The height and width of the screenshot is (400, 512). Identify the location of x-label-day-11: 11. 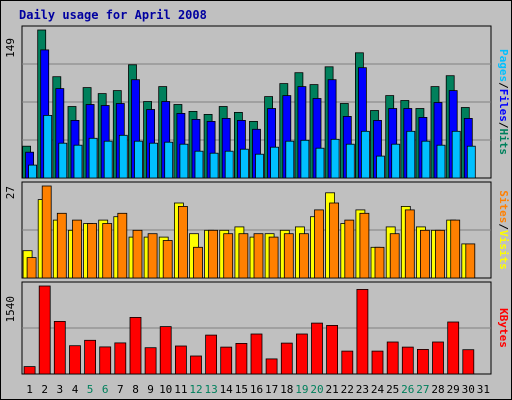
(180, 389).